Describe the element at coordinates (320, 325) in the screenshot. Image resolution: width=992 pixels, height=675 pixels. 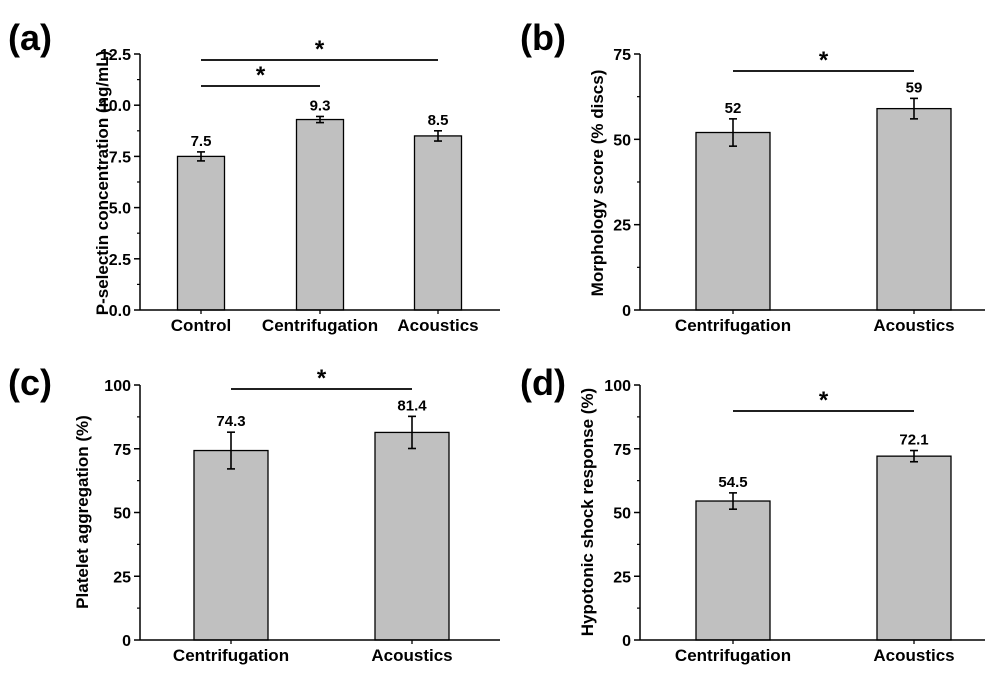
I see `panel-a-category-label: Centrifugation` at that location.